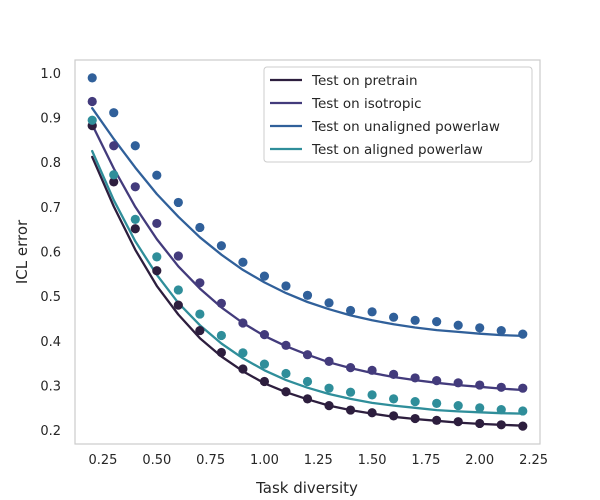 The height and width of the screenshot is (500, 600). What do you see at coordinates (364, 81) in the screenshot?
I see `legend-label: Test on pretrain` at bounding box center [364, 81].